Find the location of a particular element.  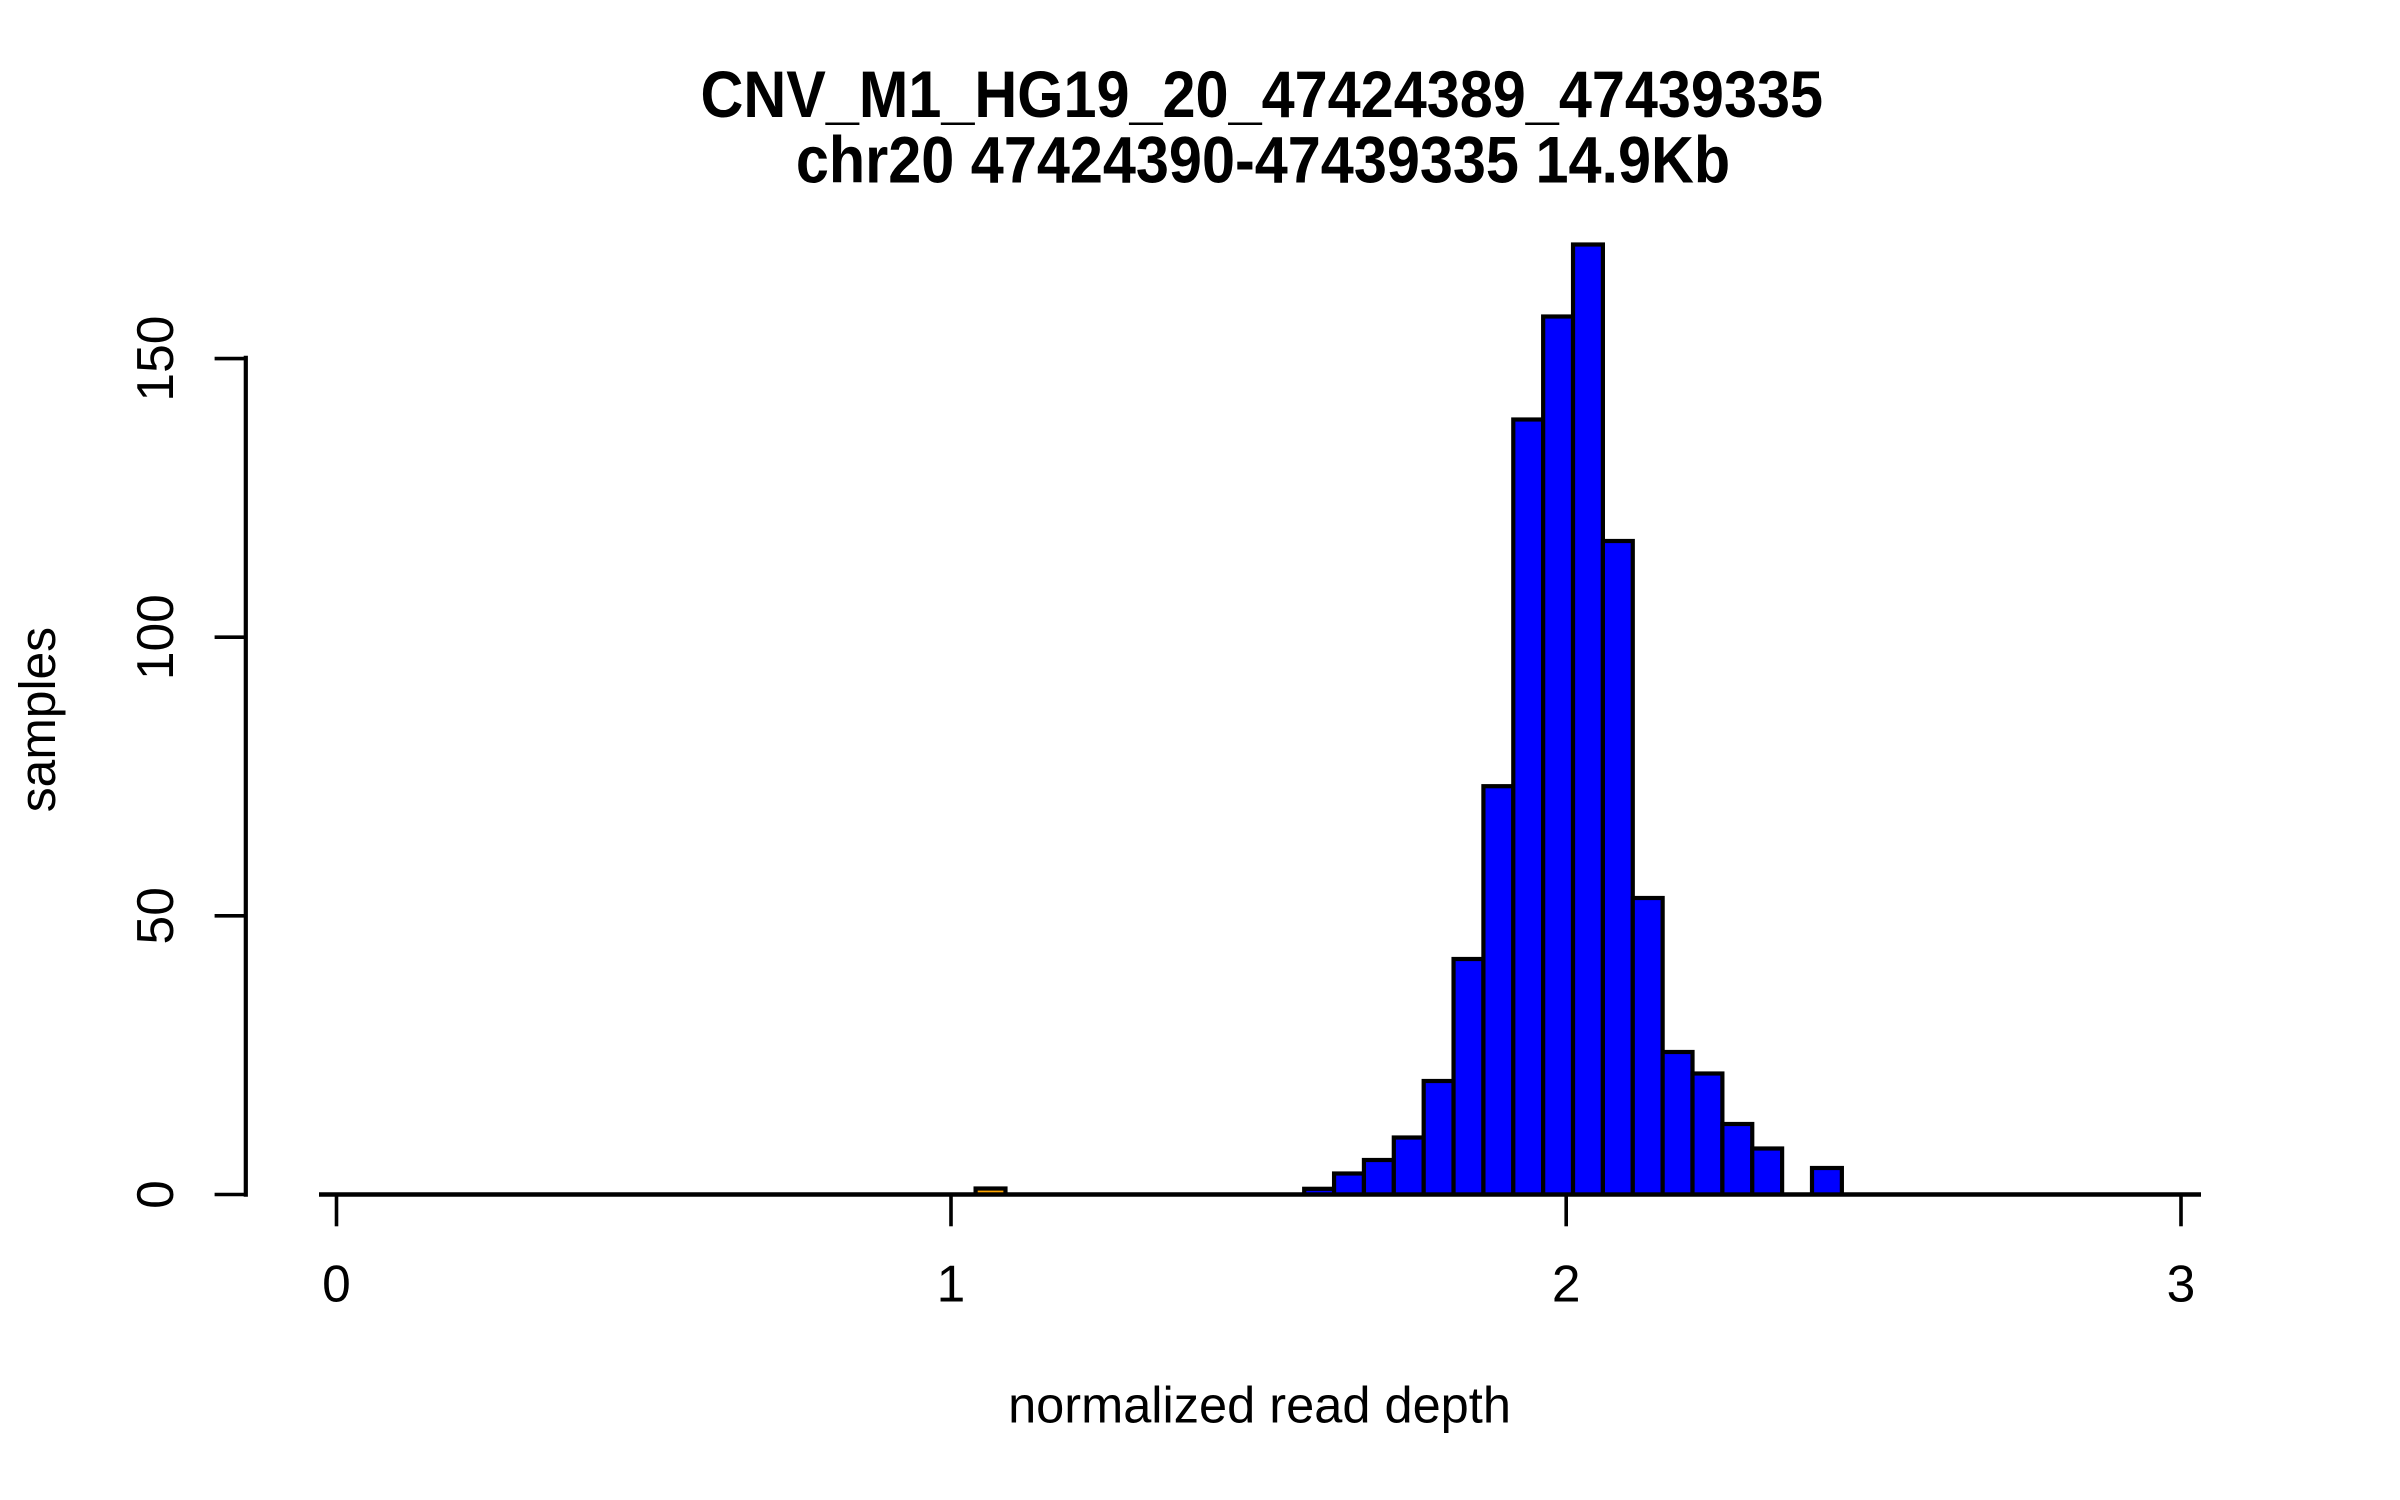

svg-text: normalized read depth is located at coordinates (1259, 1404).